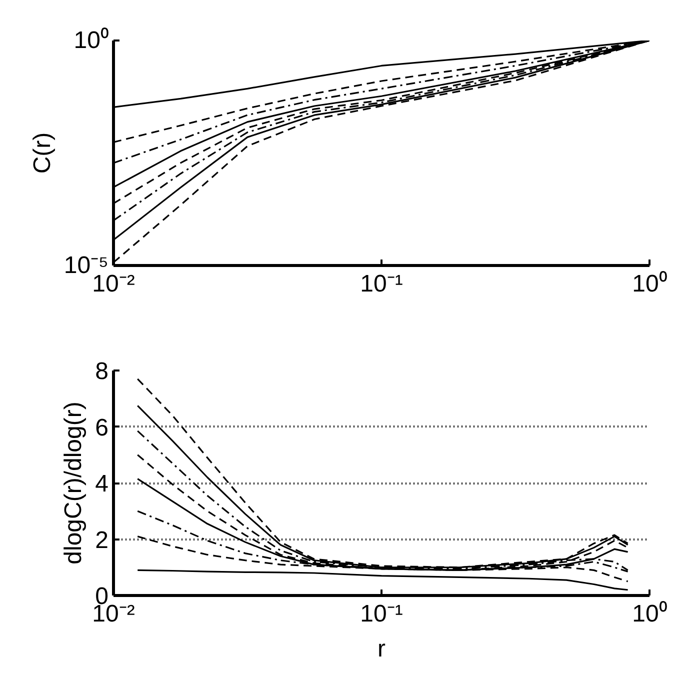 The height and width of the screenshot is (680, 685). I want to click on y-tick-label: 2, so click(102, 540).